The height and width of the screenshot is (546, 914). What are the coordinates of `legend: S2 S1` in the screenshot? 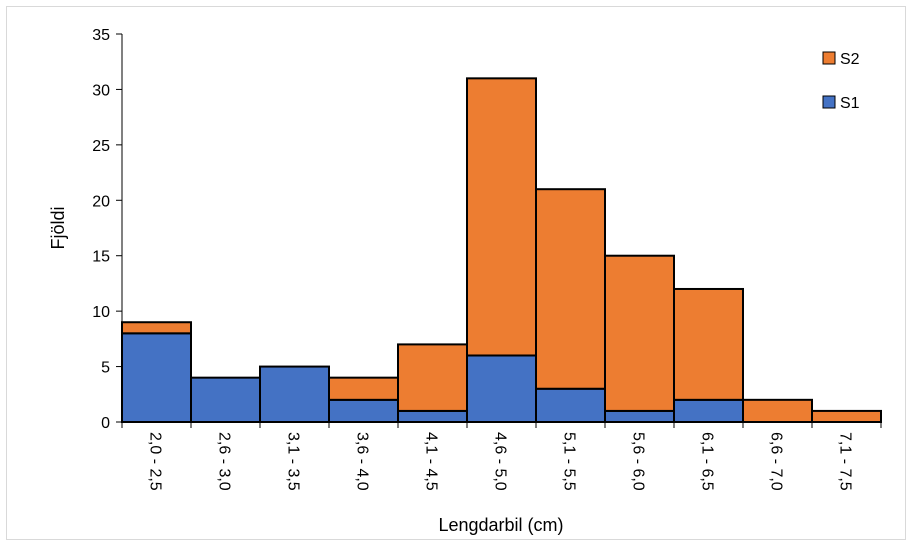 It's located at (841, 81).